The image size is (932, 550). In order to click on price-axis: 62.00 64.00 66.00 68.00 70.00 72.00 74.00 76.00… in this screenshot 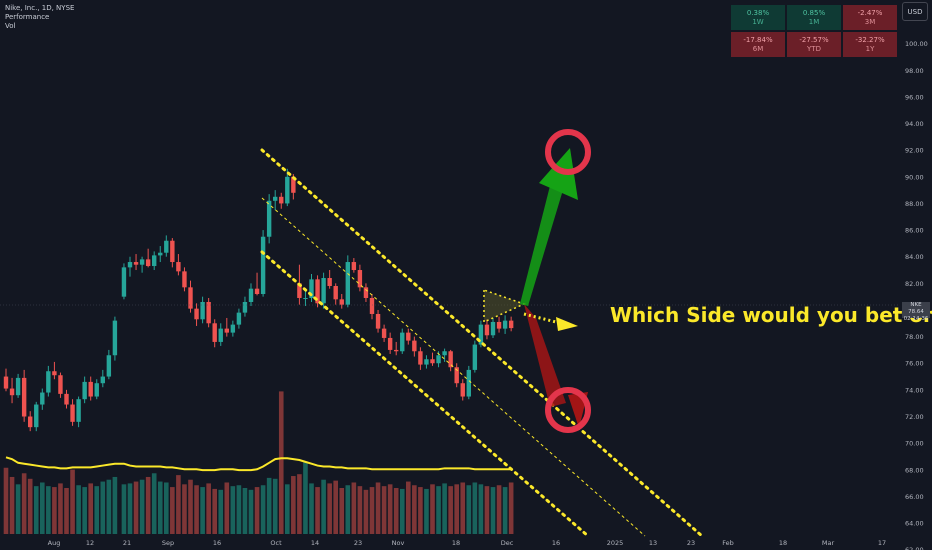, I will do `click(916, 295)`.